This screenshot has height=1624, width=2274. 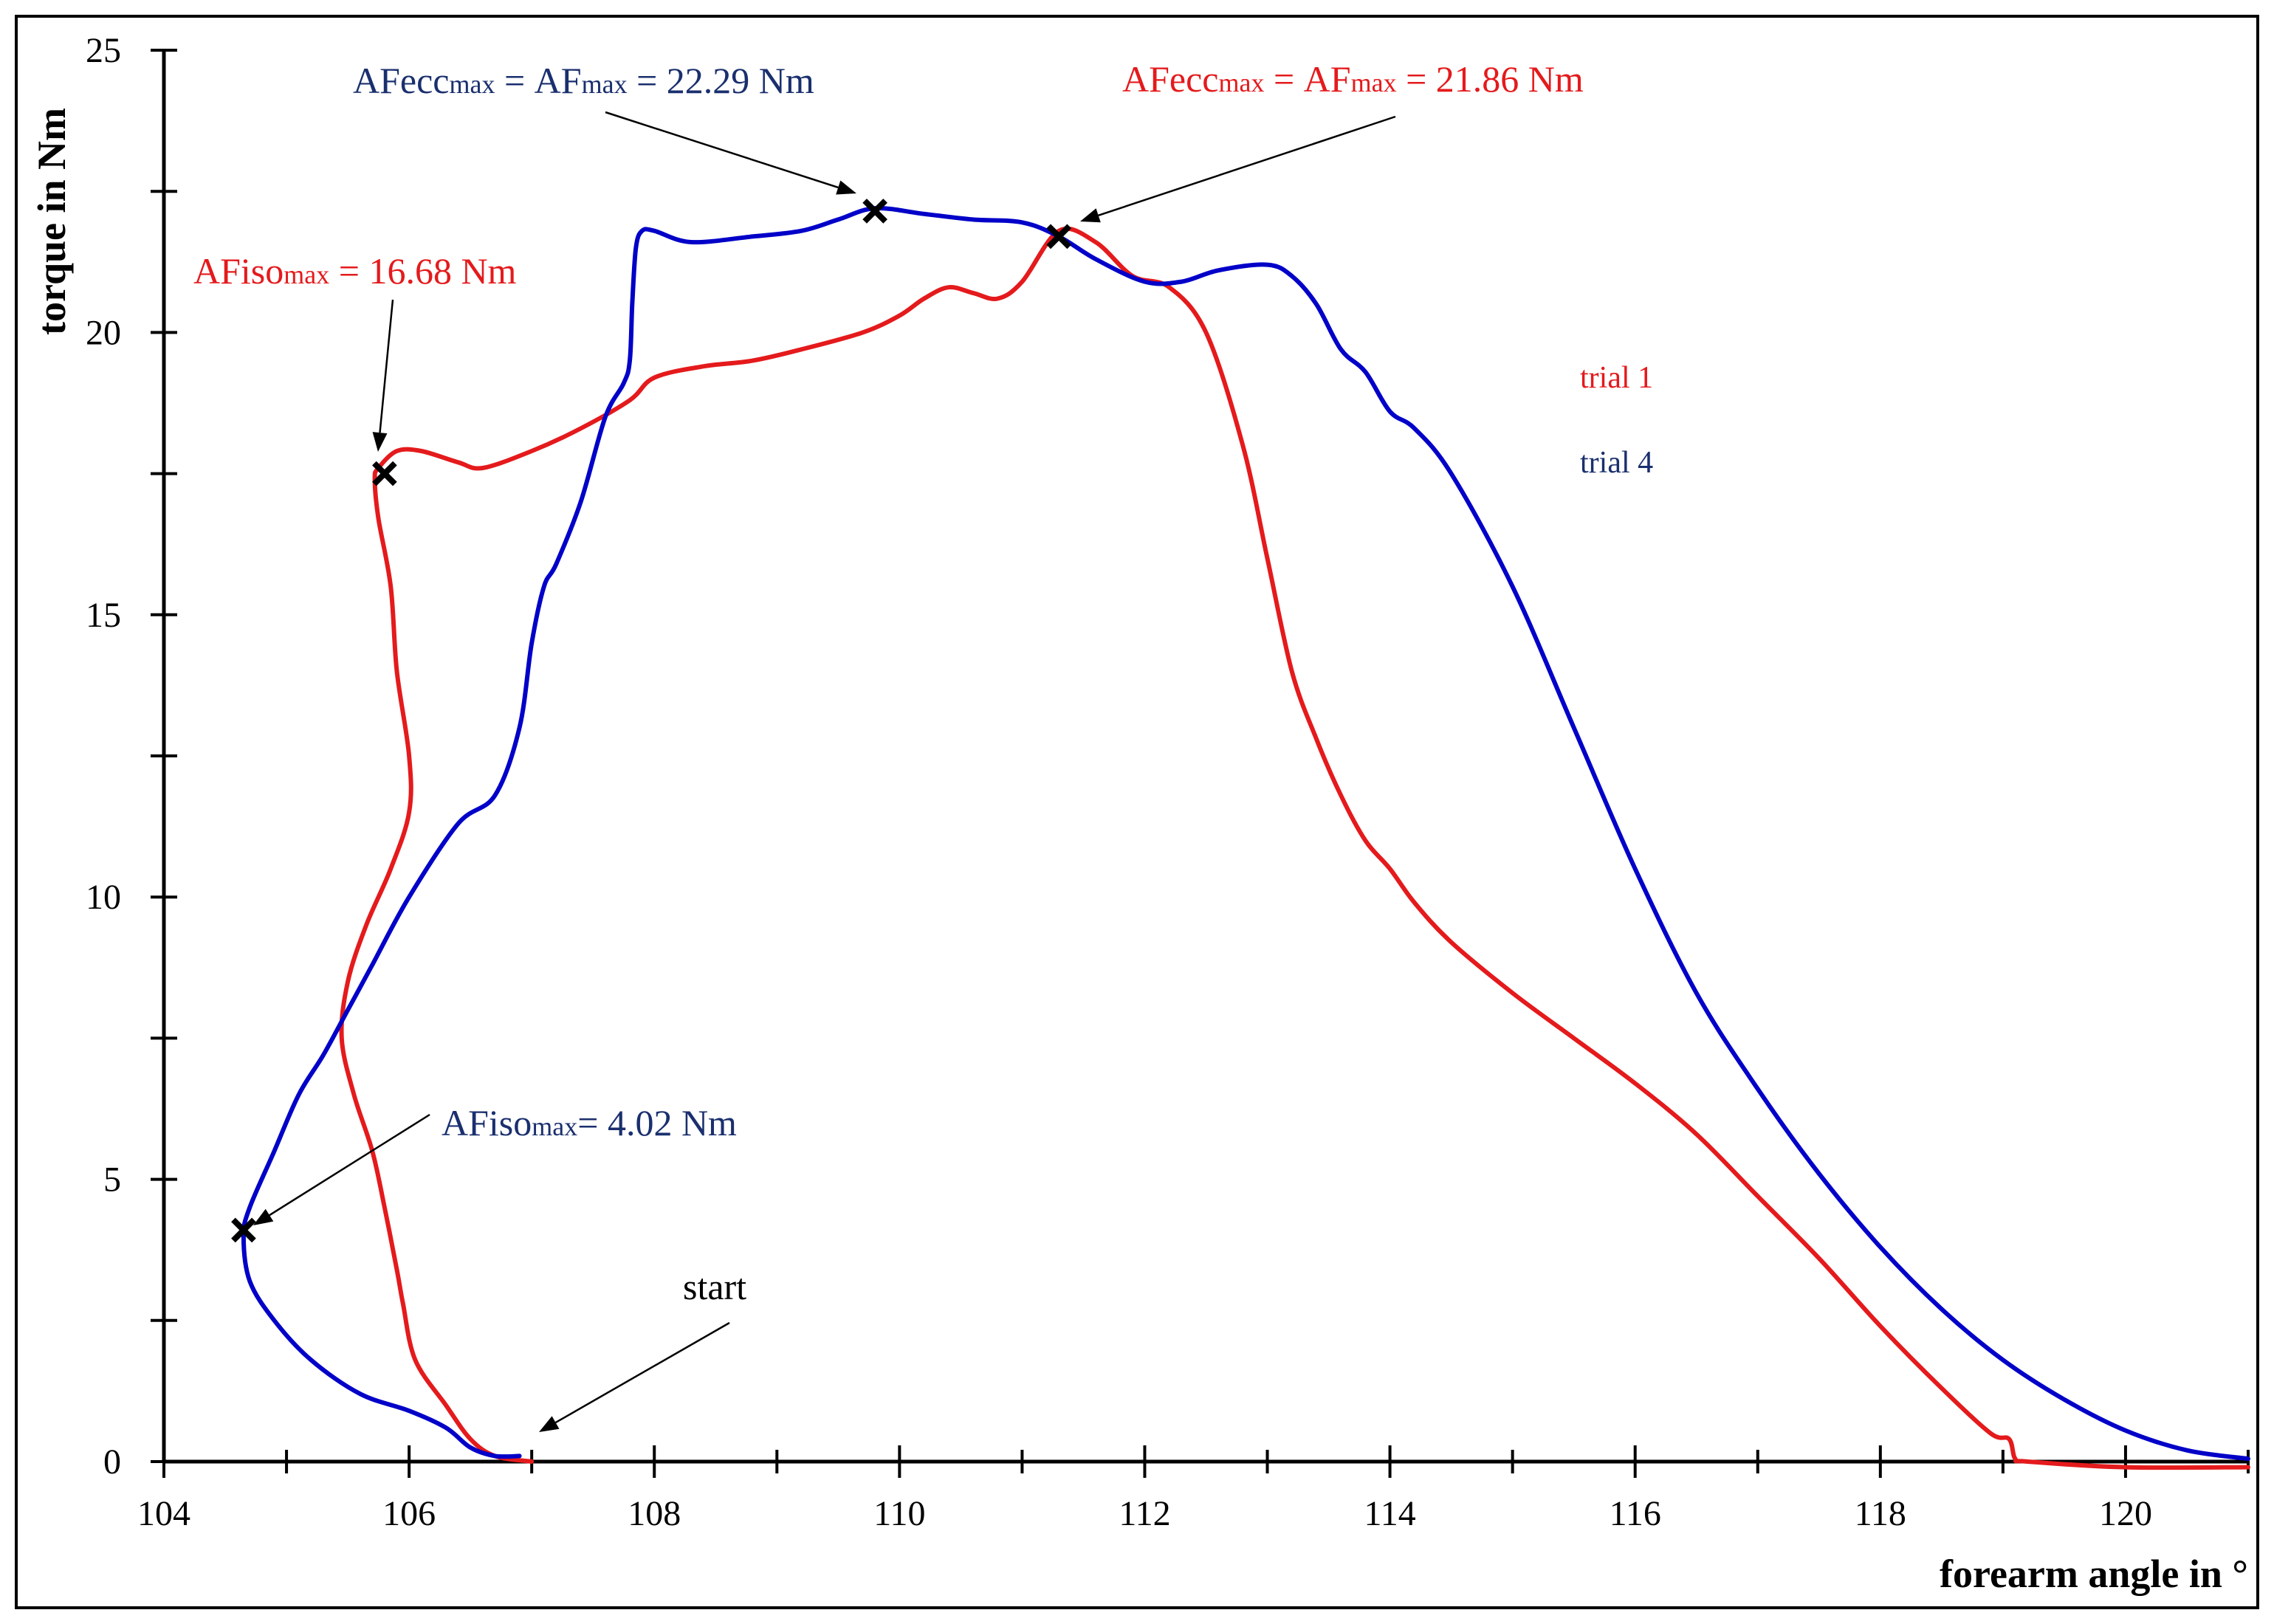 What do you see at coordinates (104, 50) in the screenshot?
I see `y-tick-label: 25` at bounding box center [104, 50].